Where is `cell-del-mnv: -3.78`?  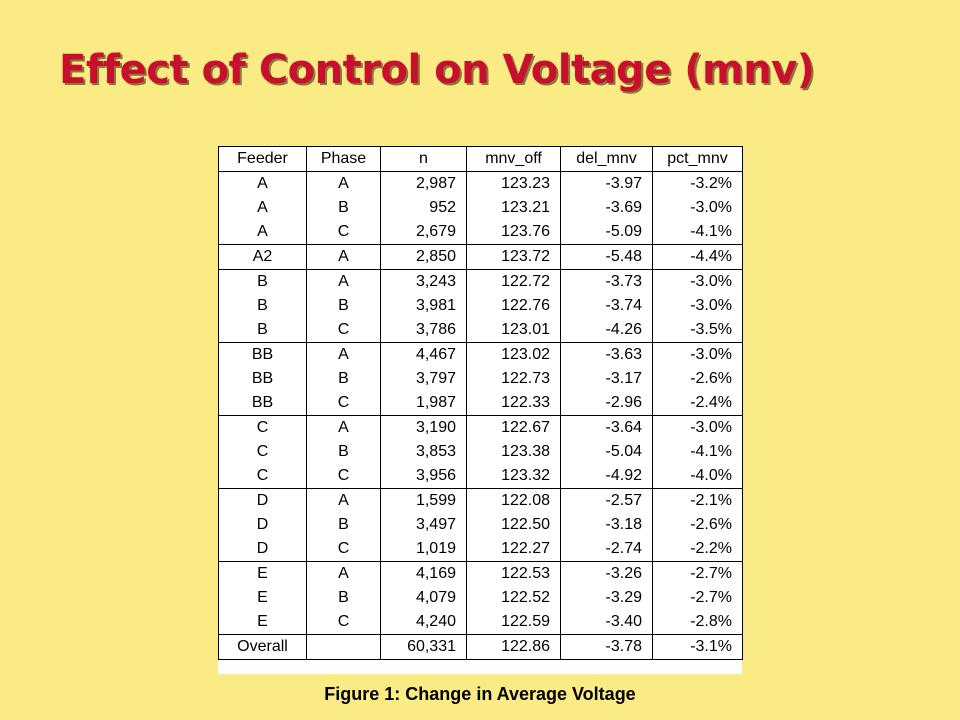 cell-del-mnv: -3.78 is located at coordinates (606, 647).